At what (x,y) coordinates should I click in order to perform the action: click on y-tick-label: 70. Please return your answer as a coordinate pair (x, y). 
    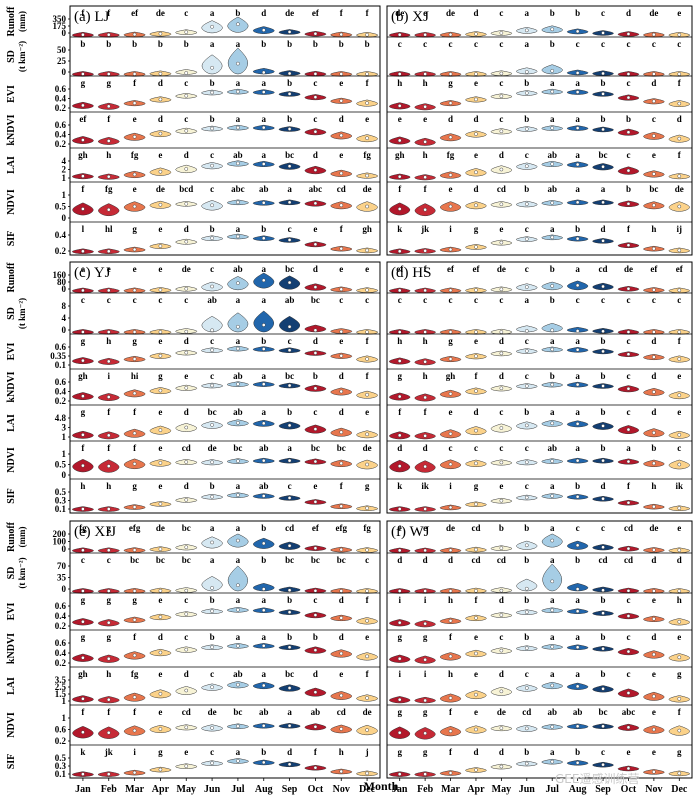
    Looking at the image, I should click on (62, 566).